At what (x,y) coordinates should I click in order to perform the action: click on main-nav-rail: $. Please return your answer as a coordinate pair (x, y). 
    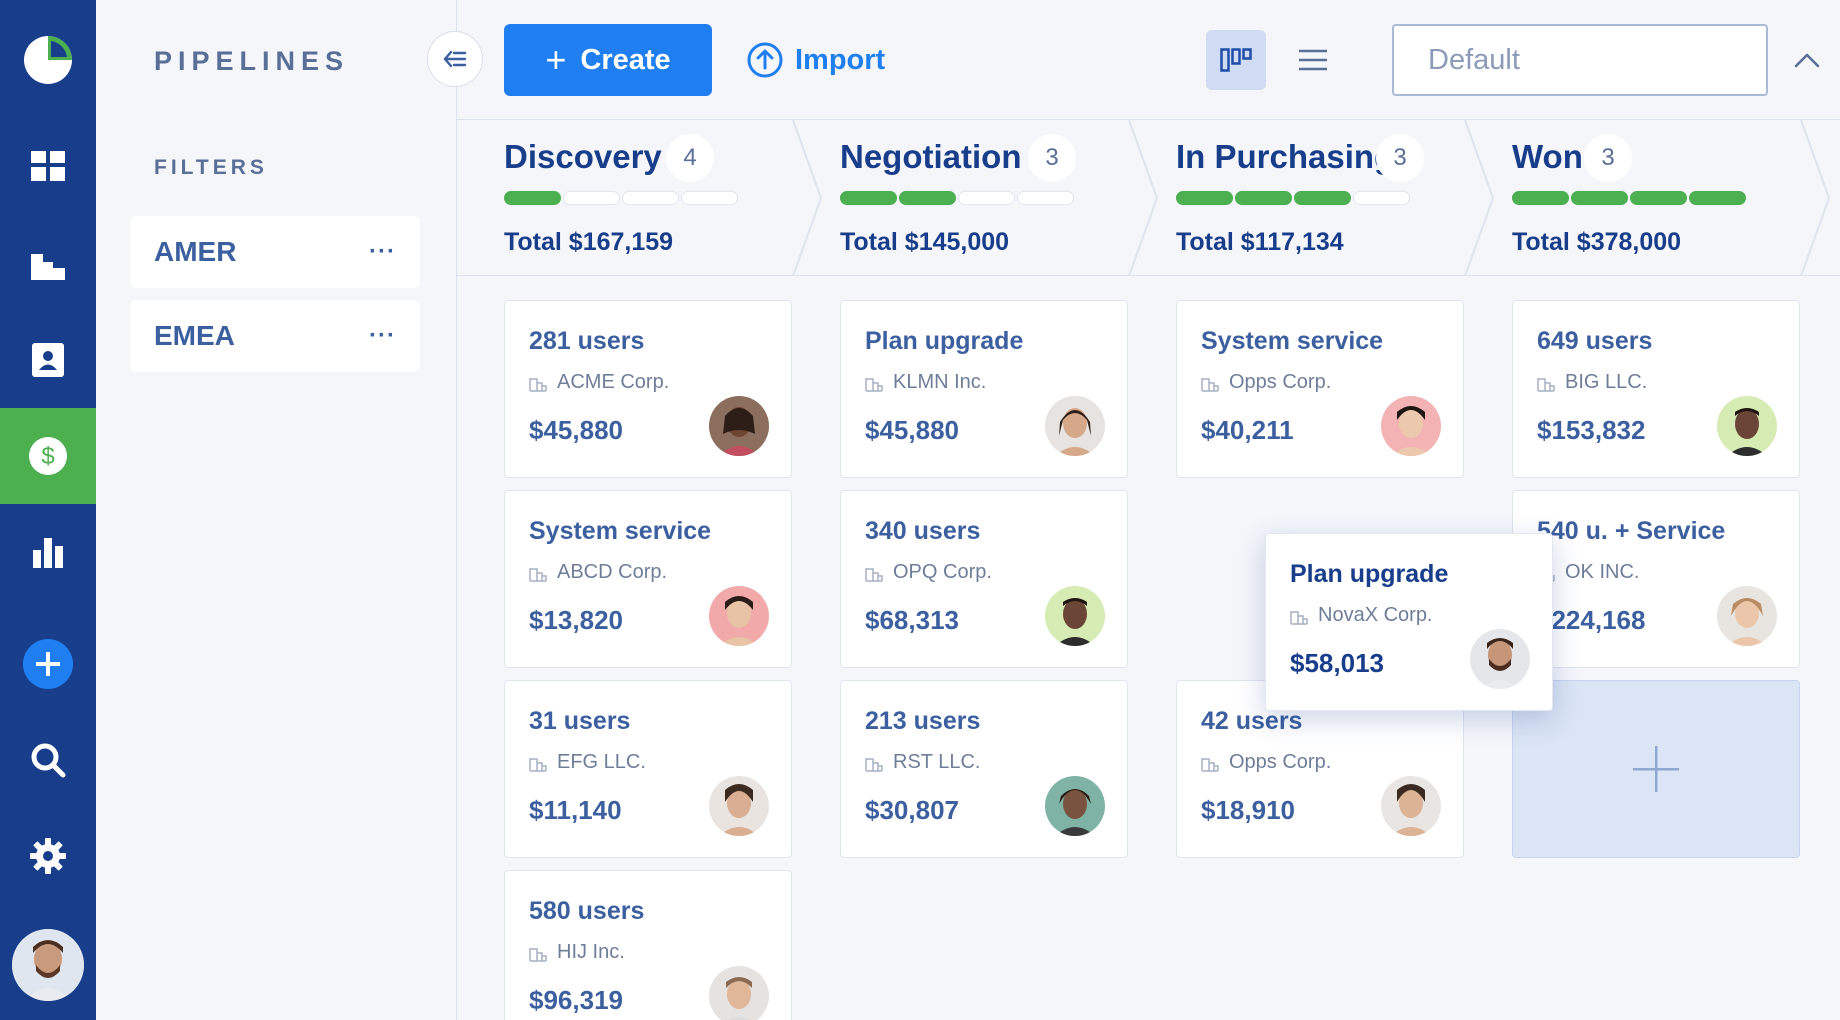
    Looking at the image, I should click on (48, 510).